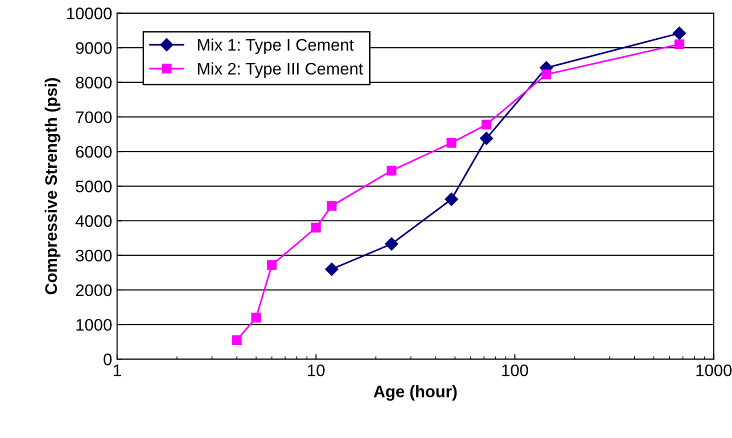 The width and height of the screenshot is (732, 438). What do you see at coordinates (94, 152) in the screenshot?
I see `y-tick-label: 6000` at bounding box center [94, 152].